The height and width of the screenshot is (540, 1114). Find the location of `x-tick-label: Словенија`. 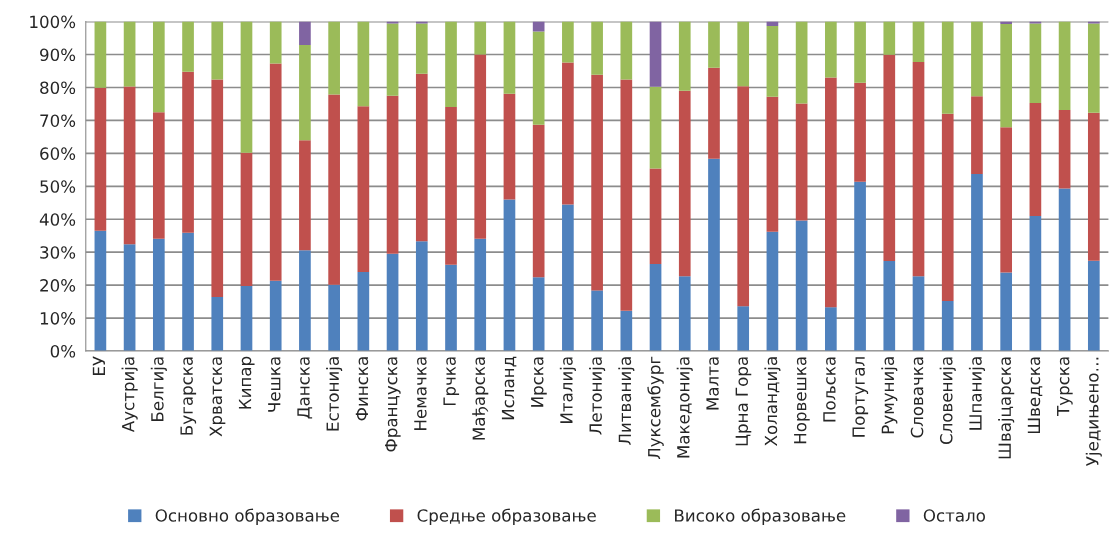

x-tick-label: Словенија is located at coordinates (947, 401).